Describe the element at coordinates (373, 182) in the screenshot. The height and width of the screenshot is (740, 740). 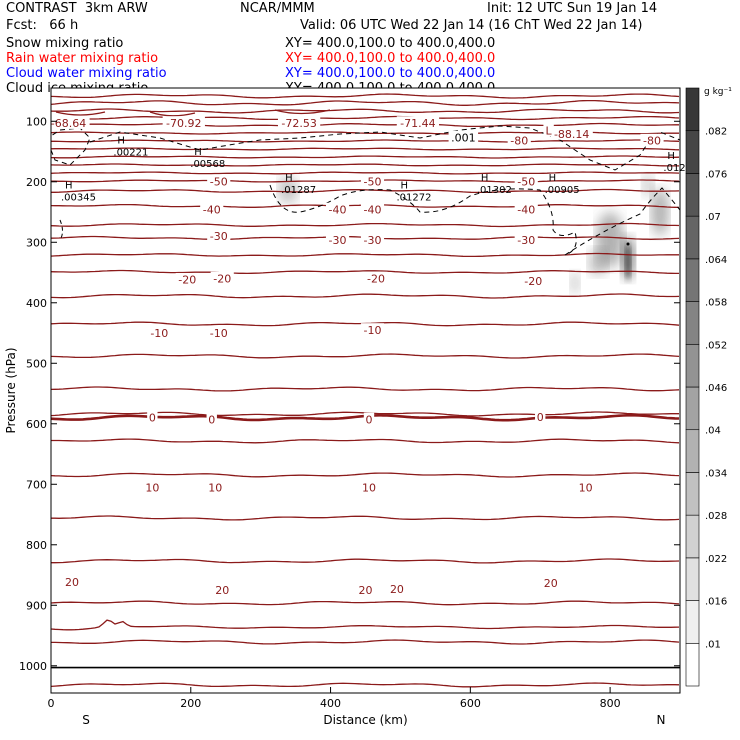
I see `temperature-label-8: -50` at that location.